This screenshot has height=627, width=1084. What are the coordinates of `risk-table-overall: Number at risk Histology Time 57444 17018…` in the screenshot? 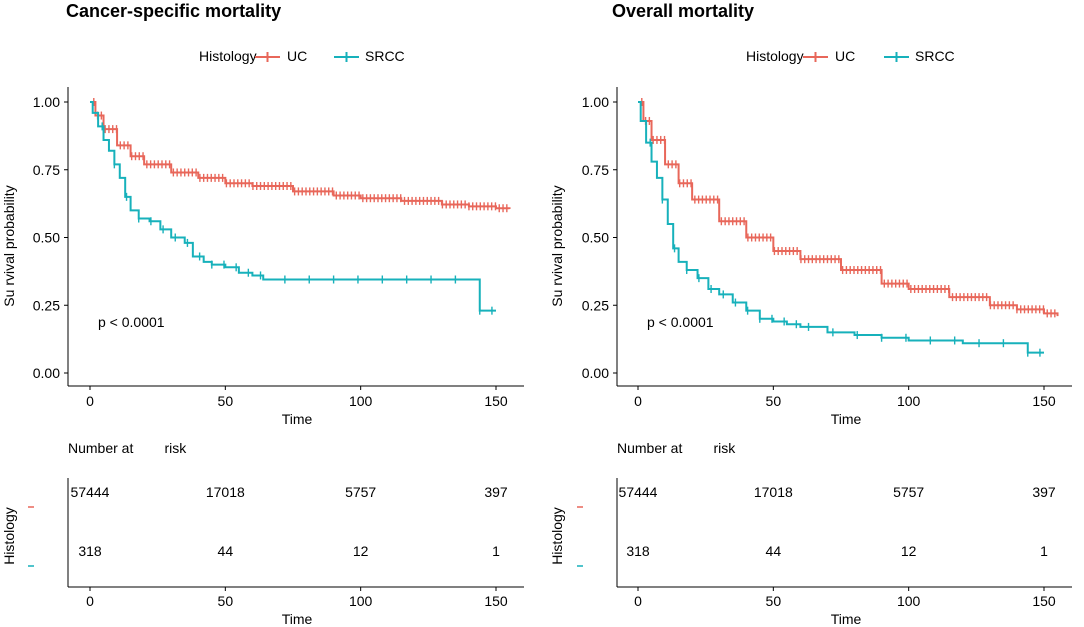 It's located at (810, 533).